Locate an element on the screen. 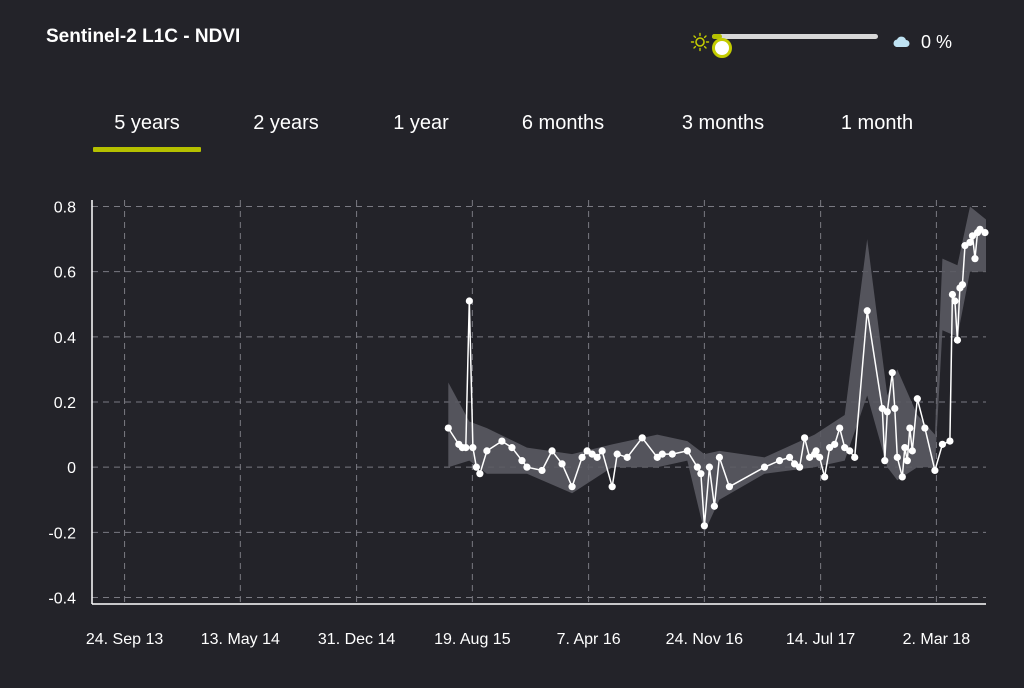 This screenshot has width=1024, height=688. sun-icon is located at coordinates (700, 42).